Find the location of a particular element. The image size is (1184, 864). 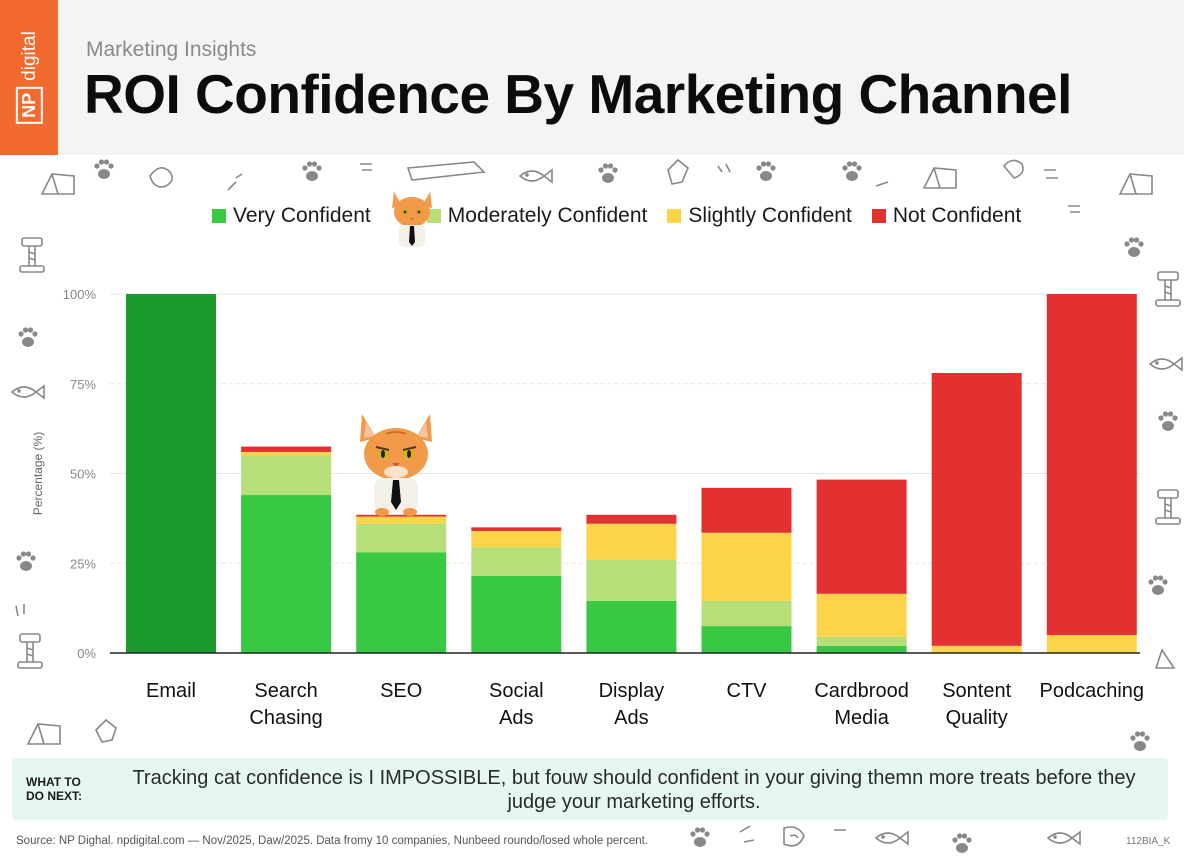

y-tick-label-0: 0% is located at coordinates (86, 653).